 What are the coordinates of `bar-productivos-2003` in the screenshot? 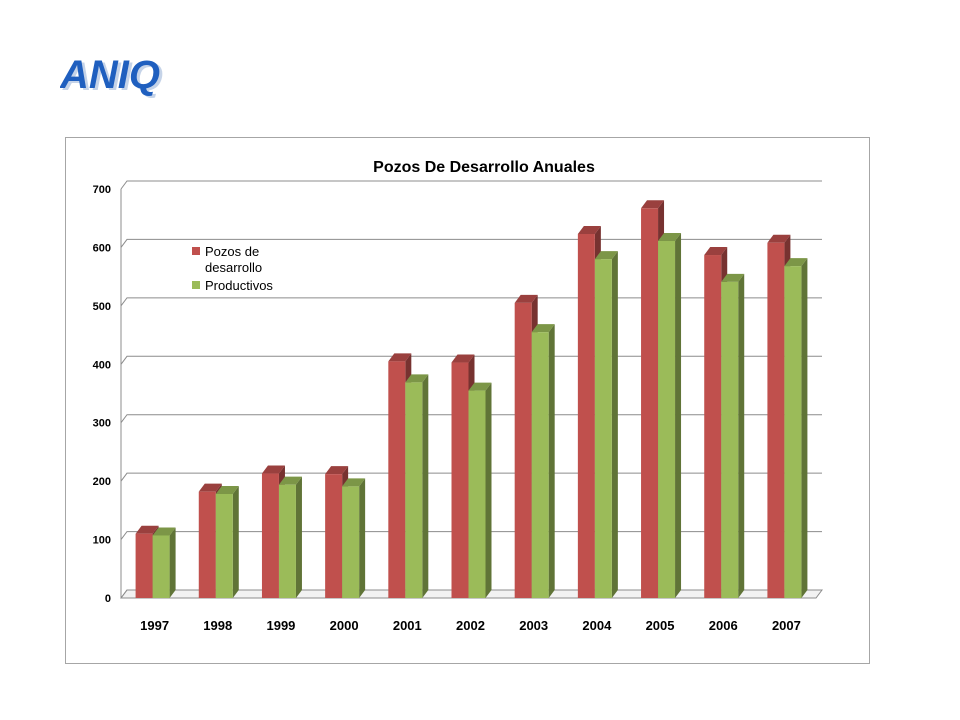 It's located at (543, 461).